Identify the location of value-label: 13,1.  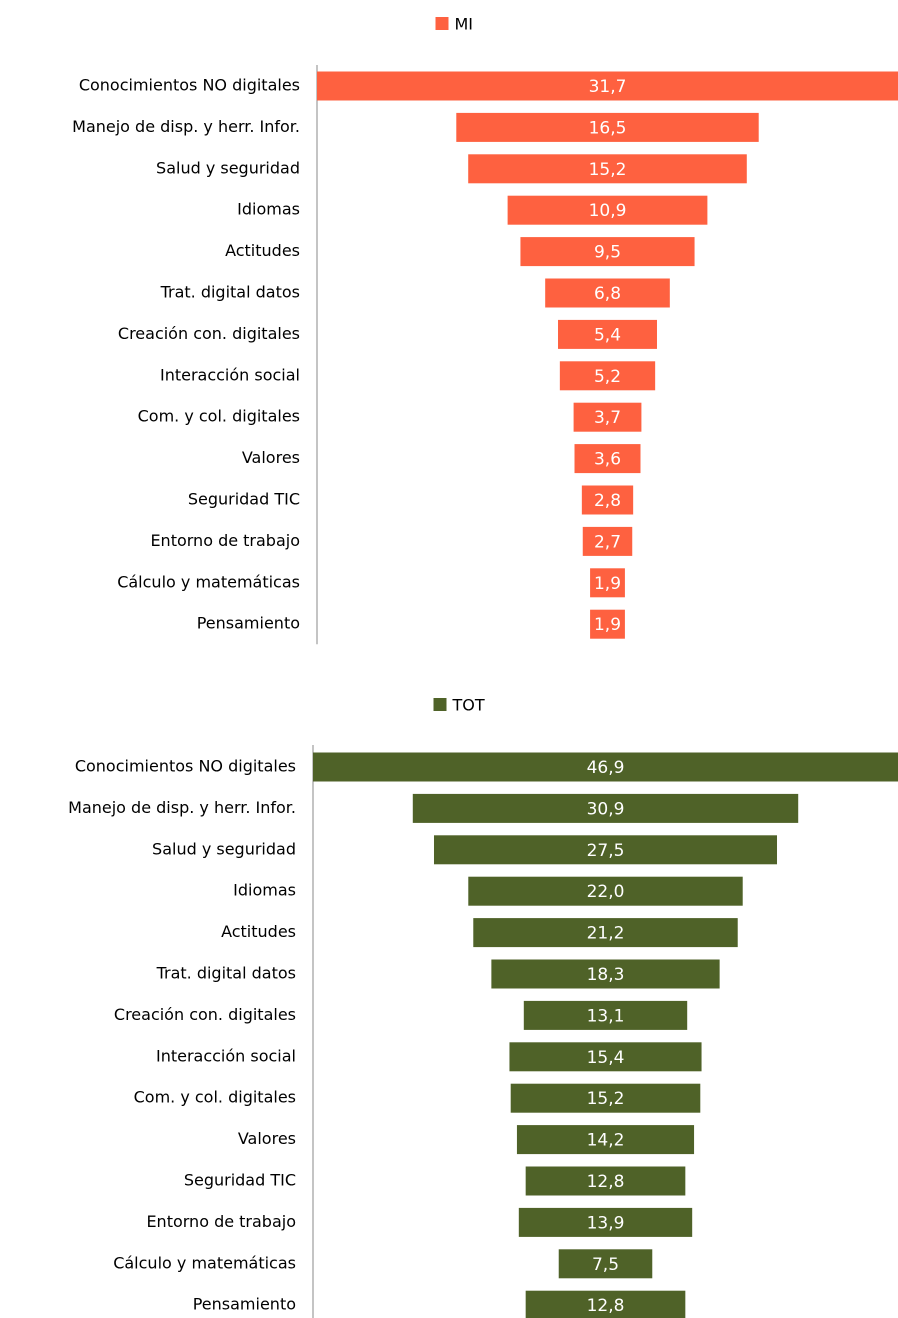
(606, 1016).